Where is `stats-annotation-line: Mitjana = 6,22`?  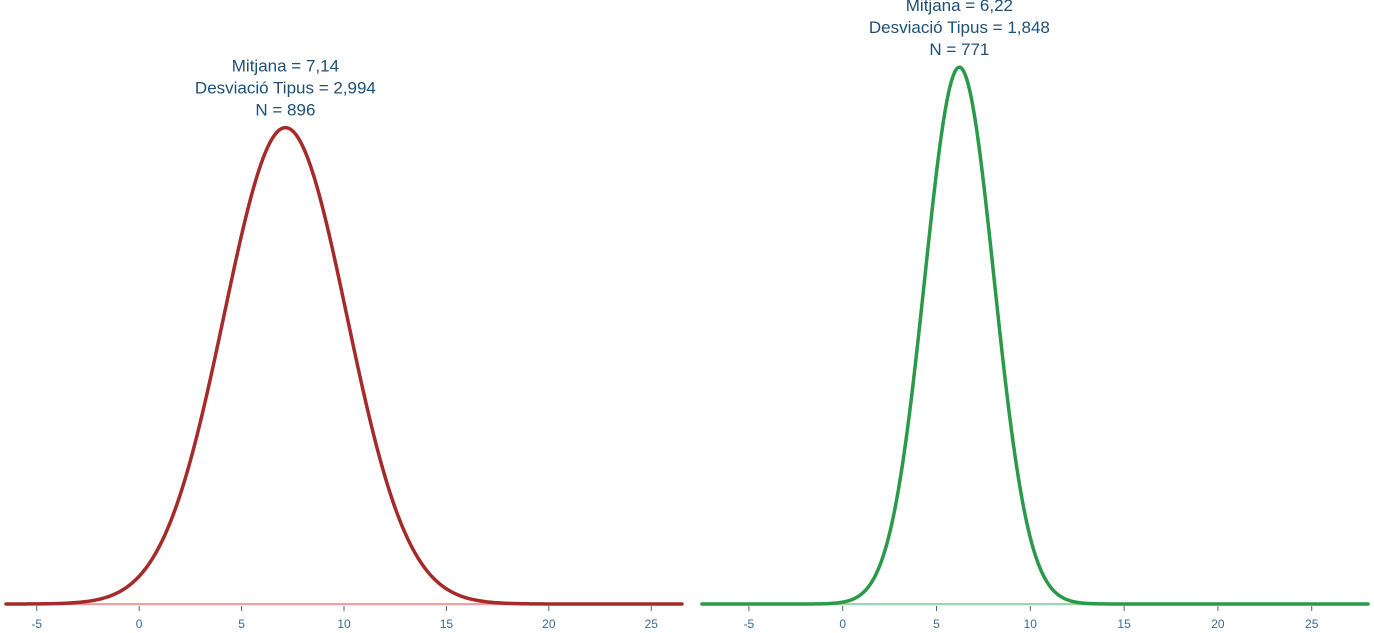 stats-annotation-line: Mitjana = 6,22 is located at coordinates (959, 7).